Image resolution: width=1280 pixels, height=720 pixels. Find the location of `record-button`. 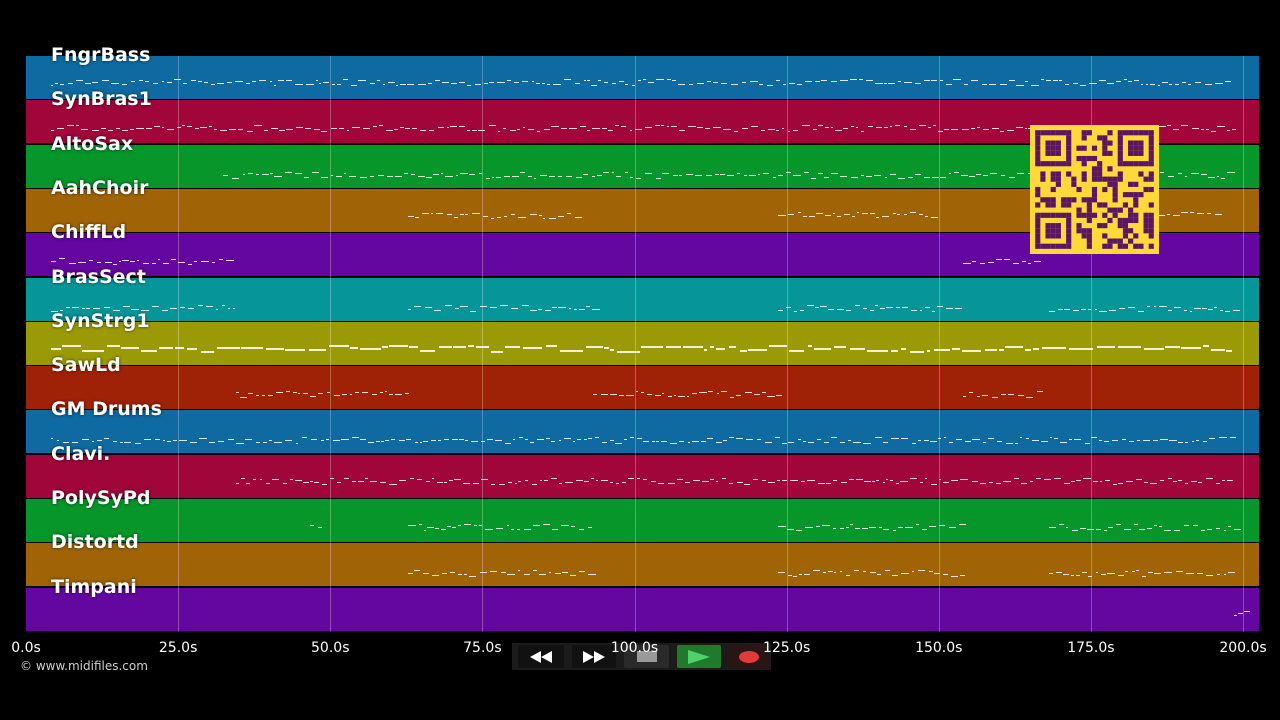

record-button is located at coordinates (749, 656).